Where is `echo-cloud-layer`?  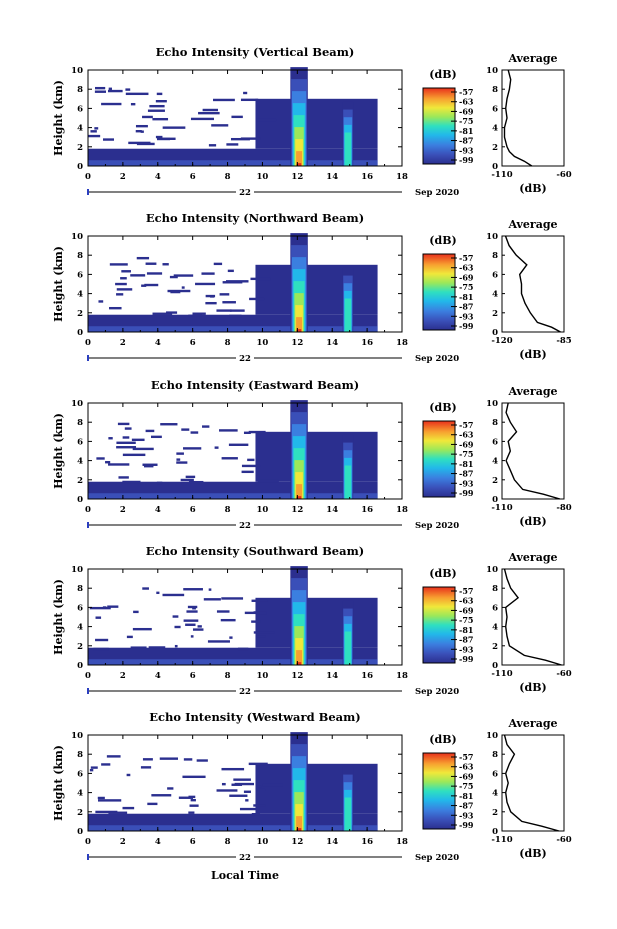 echo-cloud-layer is located at coordinates (316, 289).